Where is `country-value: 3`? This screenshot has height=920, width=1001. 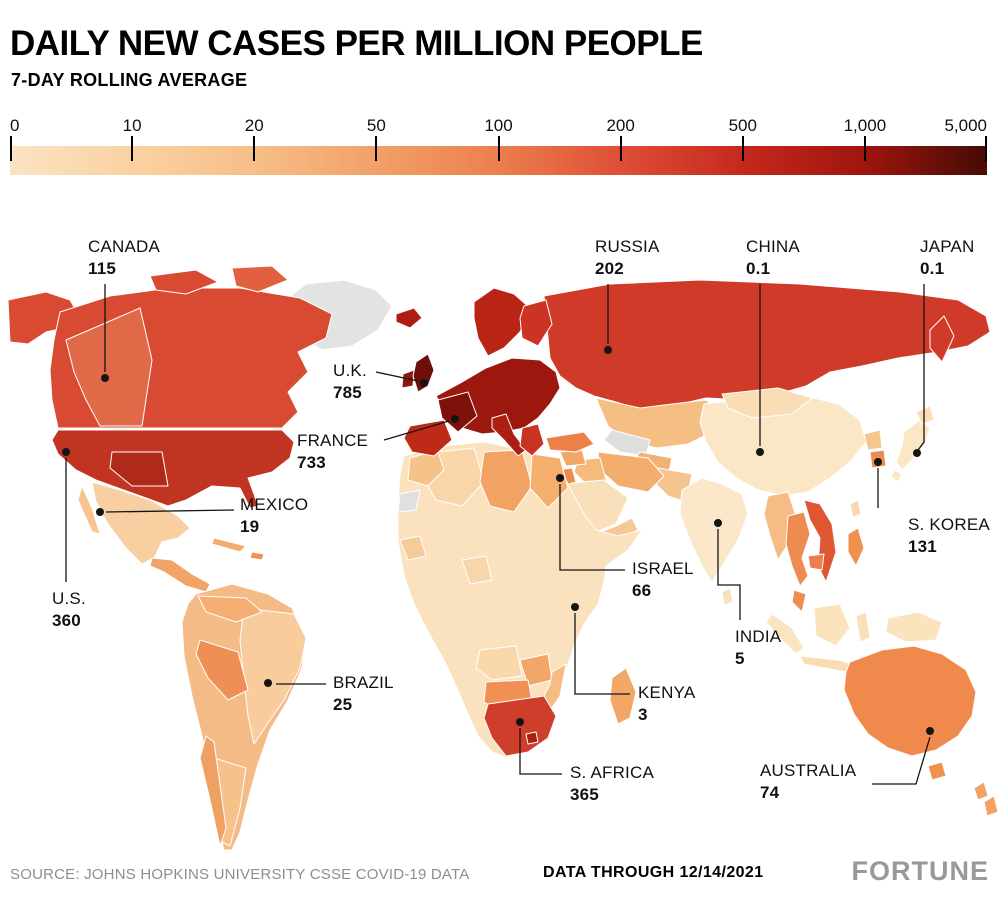 country-value: 3 is located at coordinates (643, 715).